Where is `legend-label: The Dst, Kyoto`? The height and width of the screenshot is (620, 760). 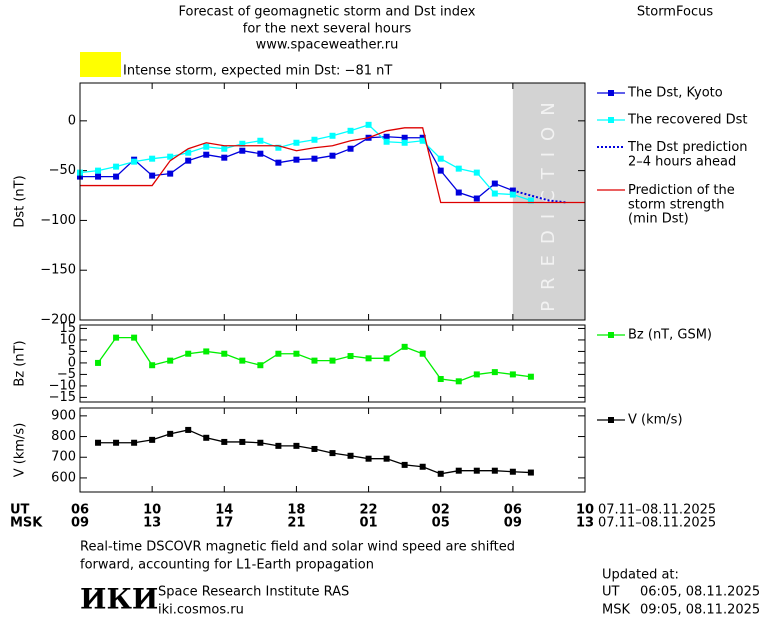
legend-label: The Dst, Kyoto is located at coordinates (675, 93).